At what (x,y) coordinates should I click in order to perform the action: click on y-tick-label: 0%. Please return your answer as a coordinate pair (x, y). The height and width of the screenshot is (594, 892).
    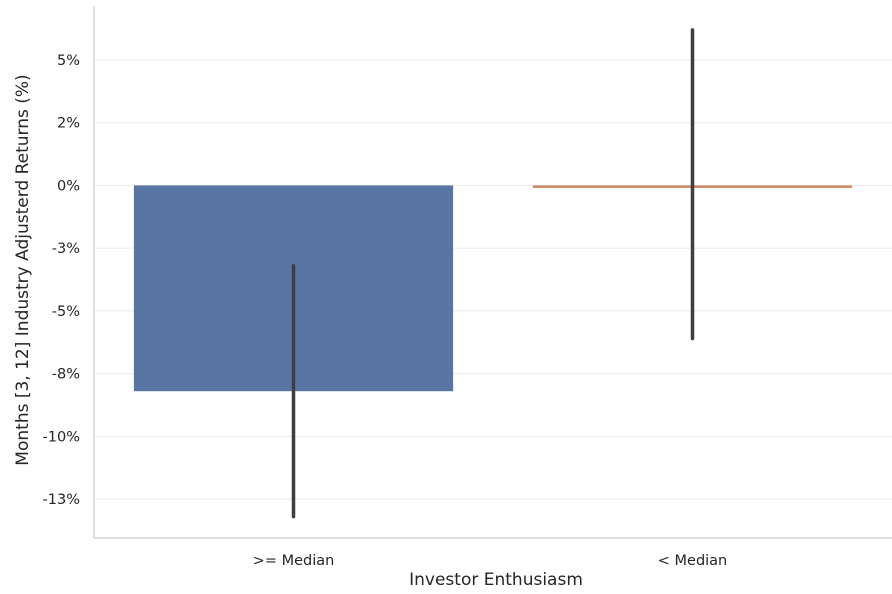
    Looking at the image, I should click on (68, 186).